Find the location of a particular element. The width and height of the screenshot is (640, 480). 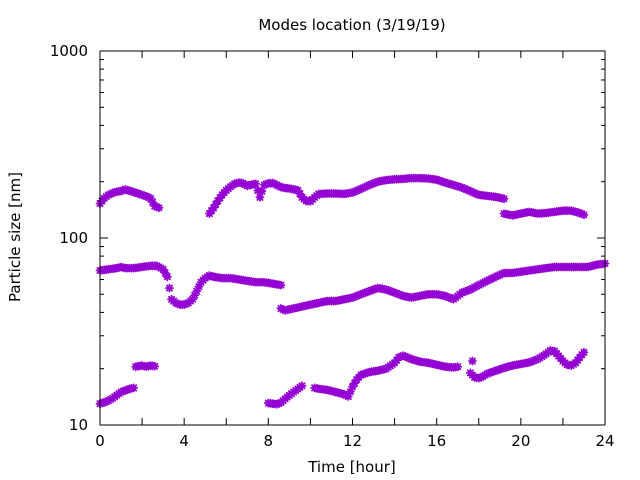

chart-title: Modes location (3/19/19) is located at coordinates (351, 25).